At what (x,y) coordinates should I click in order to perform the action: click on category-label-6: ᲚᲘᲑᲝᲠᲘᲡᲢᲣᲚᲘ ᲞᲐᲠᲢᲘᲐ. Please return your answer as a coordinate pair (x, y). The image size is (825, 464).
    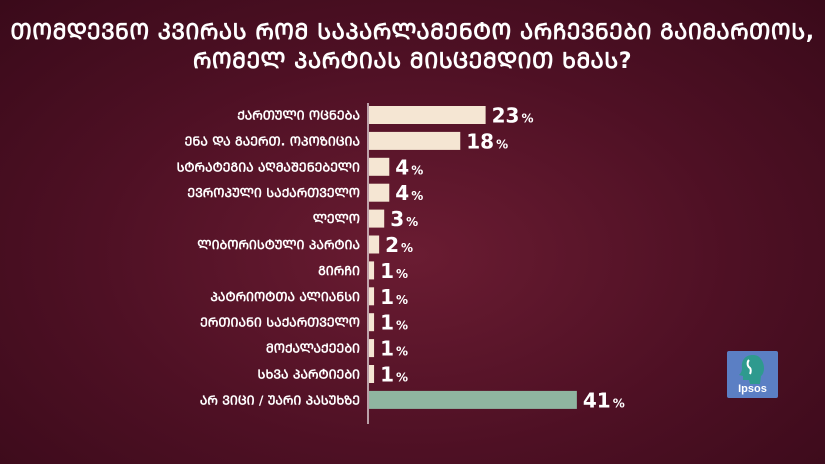
    Looking at the image, I should click on (278, 244).